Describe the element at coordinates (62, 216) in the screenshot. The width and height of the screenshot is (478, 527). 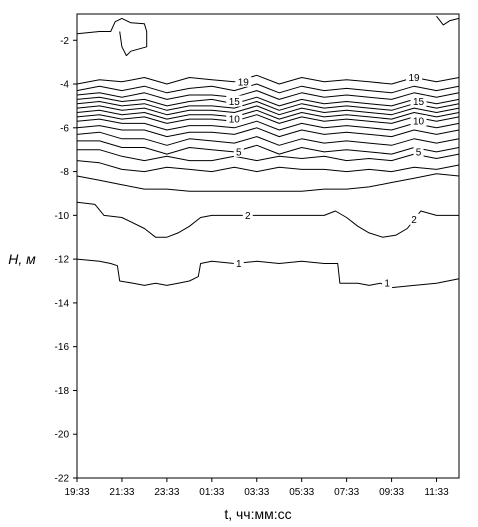
I see `y-tick-label: -10` at that location.